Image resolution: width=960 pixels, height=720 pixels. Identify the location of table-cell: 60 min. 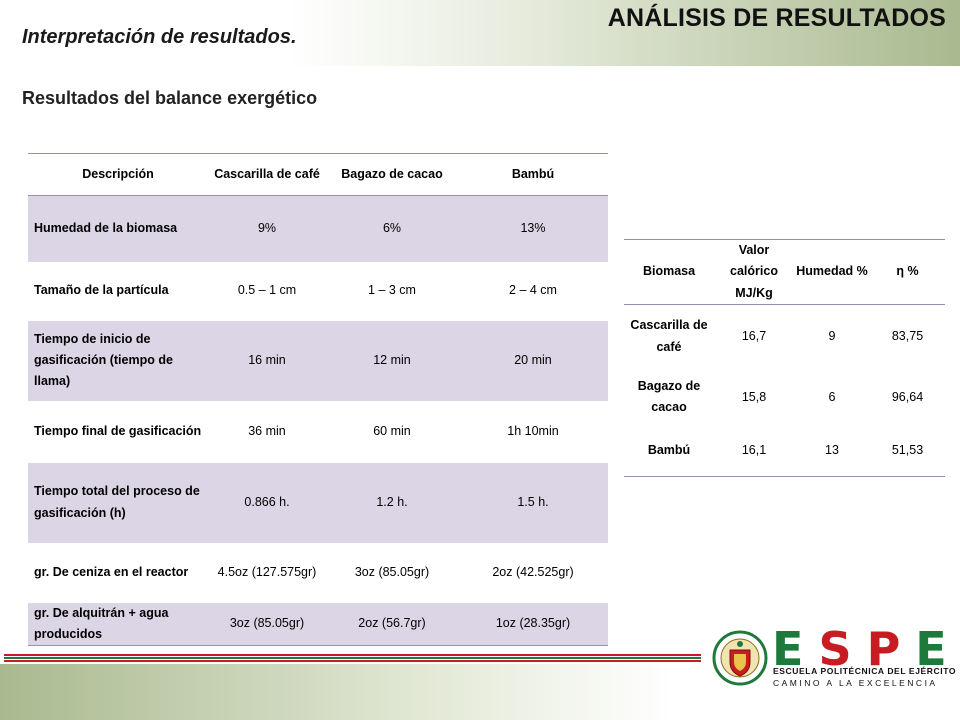
(392, 430).